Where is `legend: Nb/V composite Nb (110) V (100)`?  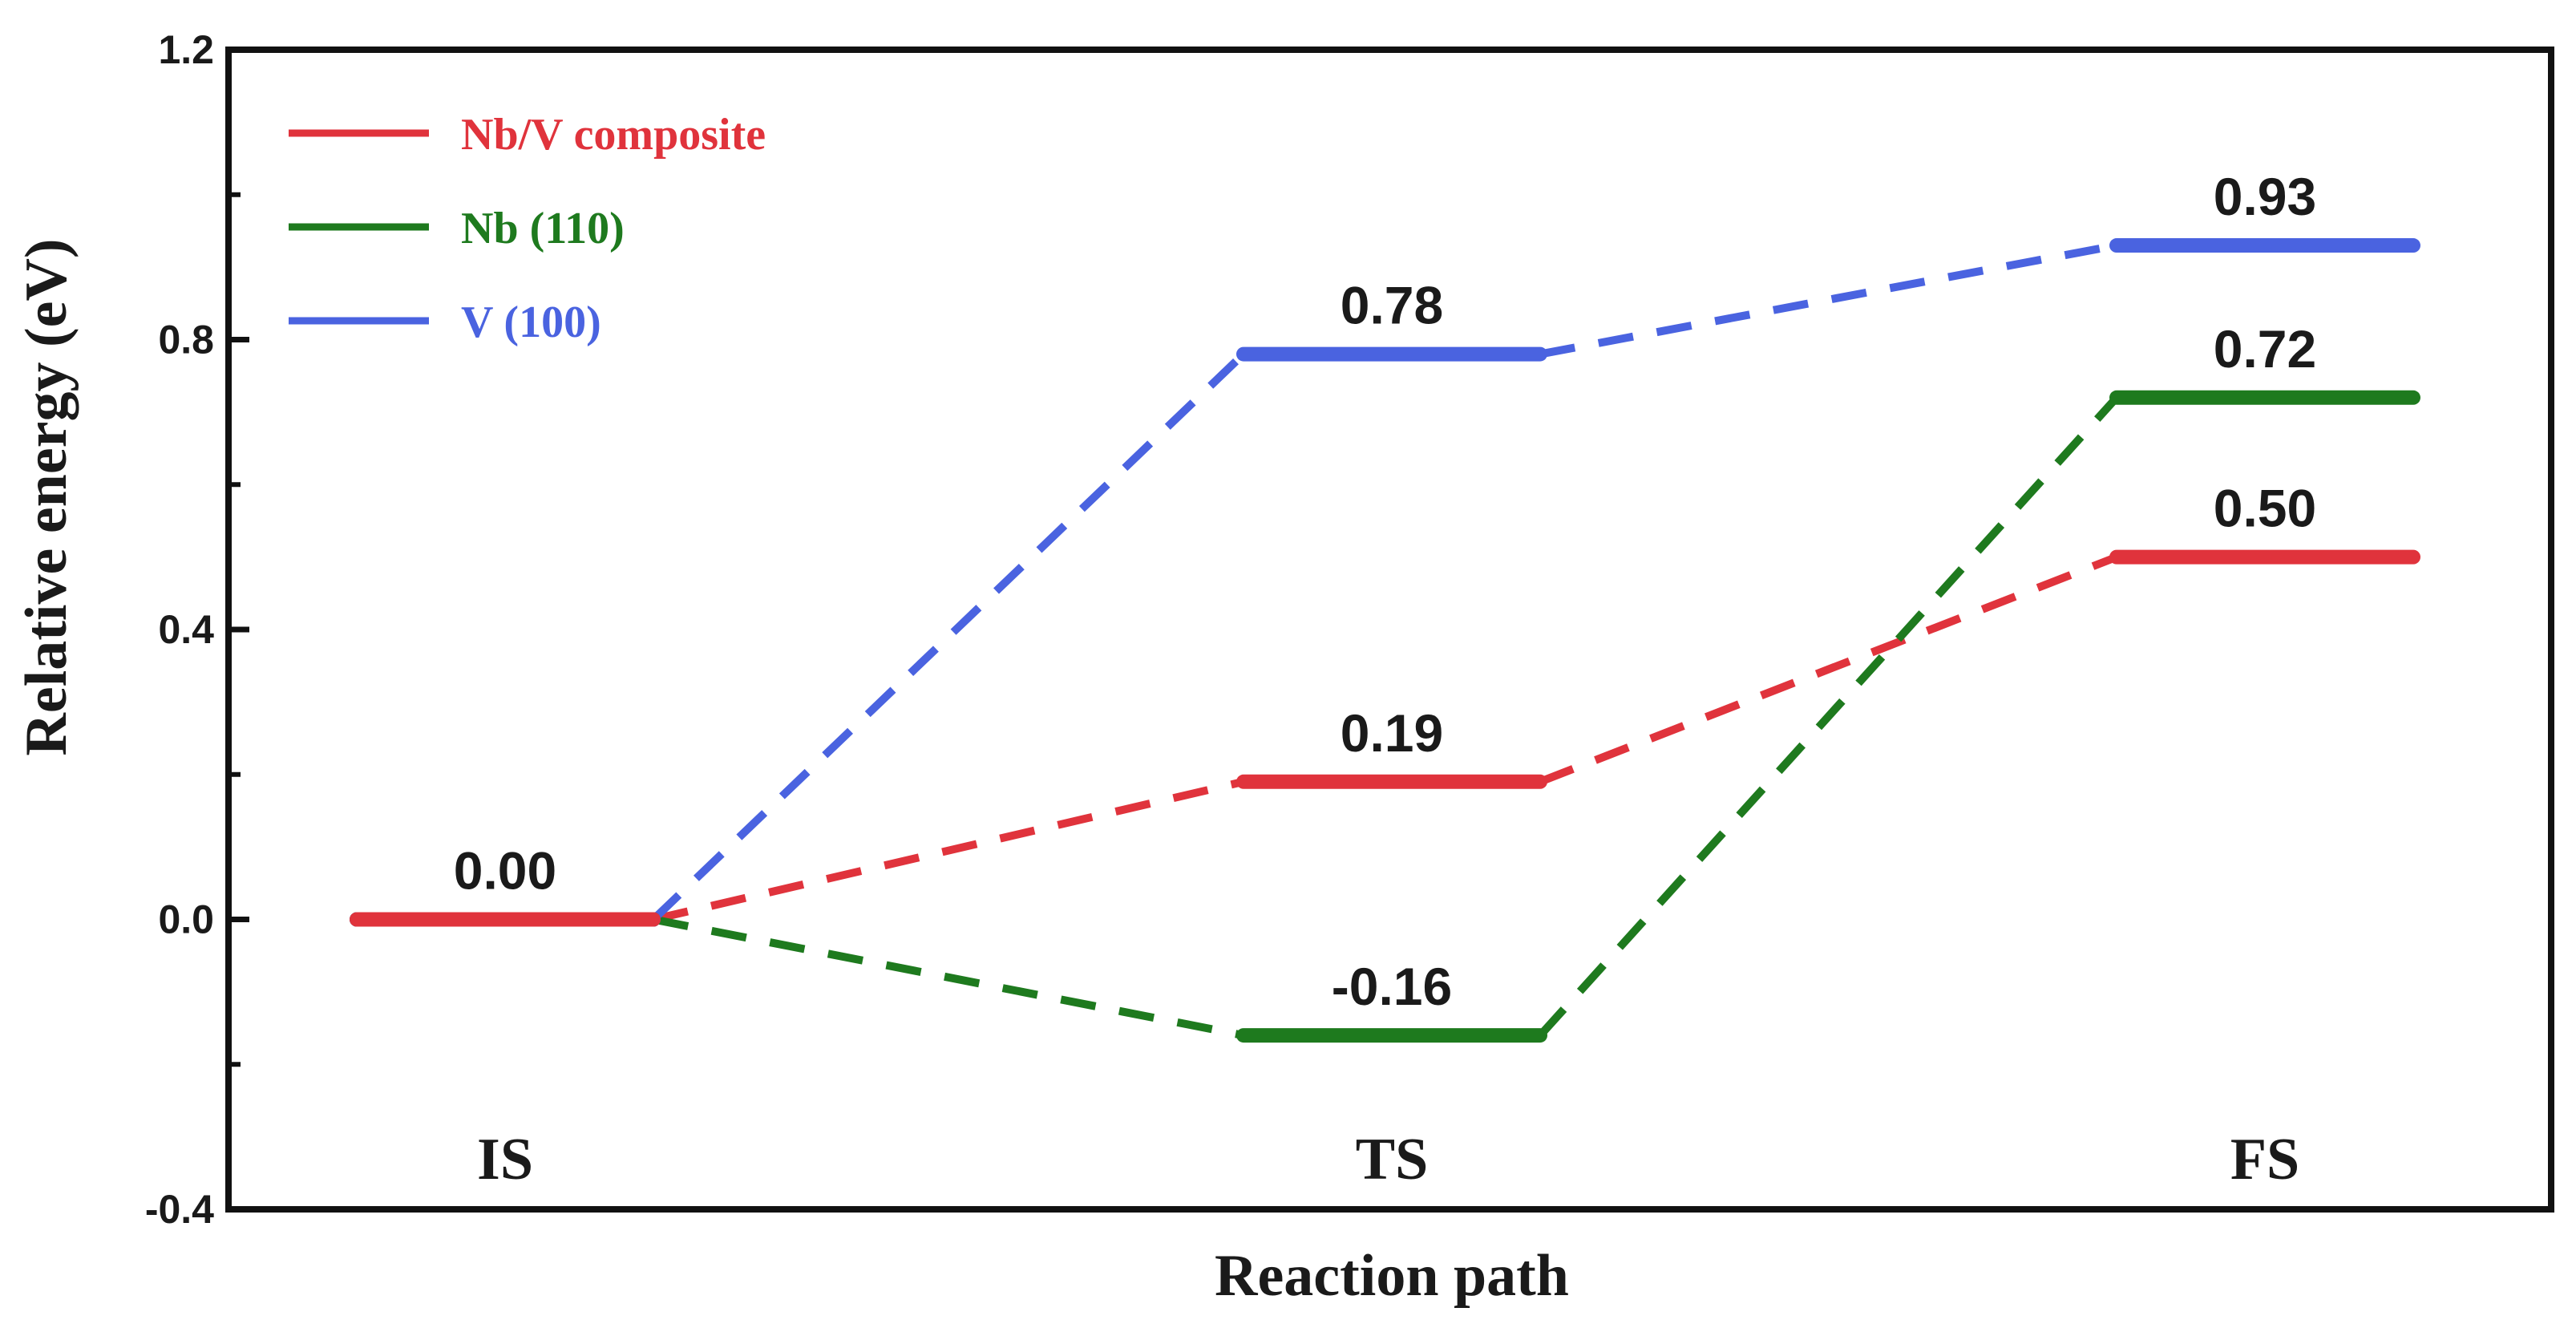
legend: Nb/V composite Nb (110) V (100) is located at coordinates (527, 228).